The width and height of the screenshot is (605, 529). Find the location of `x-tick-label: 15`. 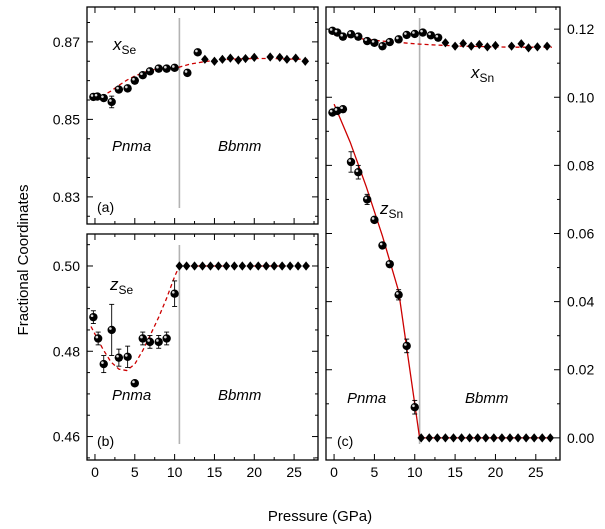

x-tick-label: 15 is located at coordinates (455, 472).